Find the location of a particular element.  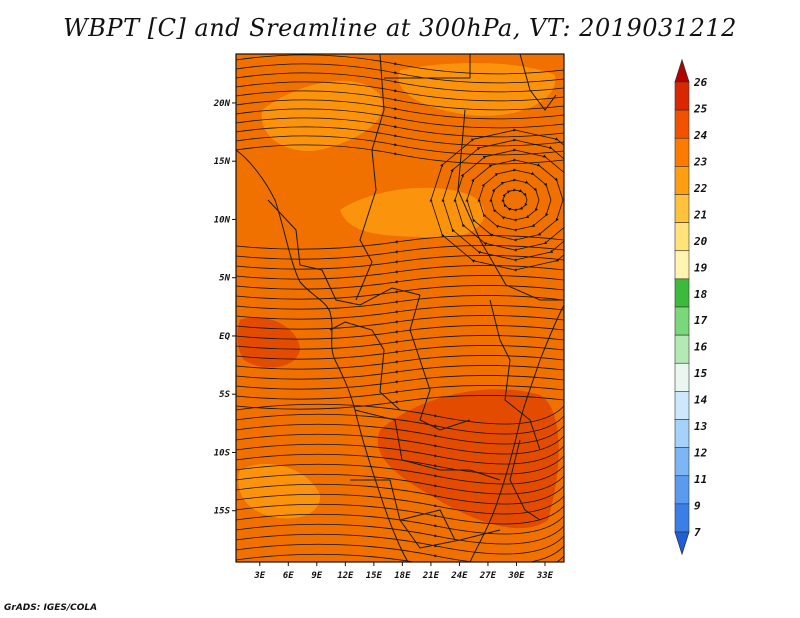

border-nigeria-cameroon is located at coordinates (295, 235).